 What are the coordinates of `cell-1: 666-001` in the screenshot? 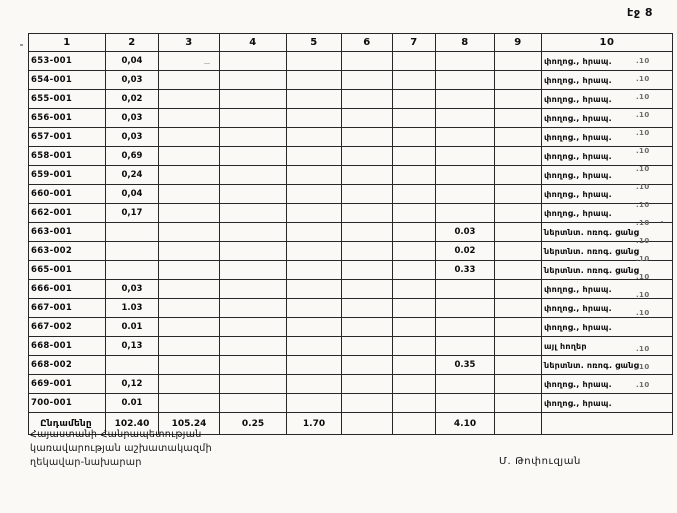 It's located at (67, 289).